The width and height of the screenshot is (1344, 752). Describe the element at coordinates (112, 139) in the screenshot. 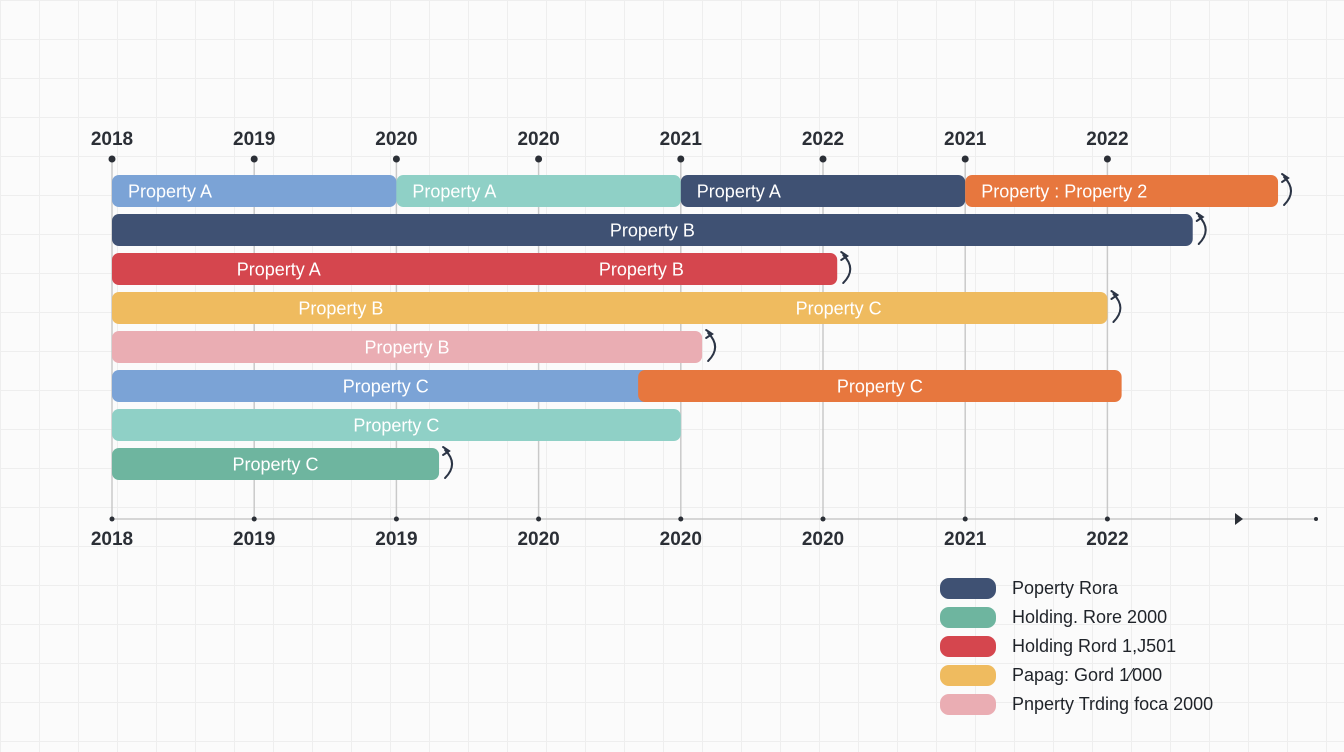

I see `top-tick-label: 2018` at that location.